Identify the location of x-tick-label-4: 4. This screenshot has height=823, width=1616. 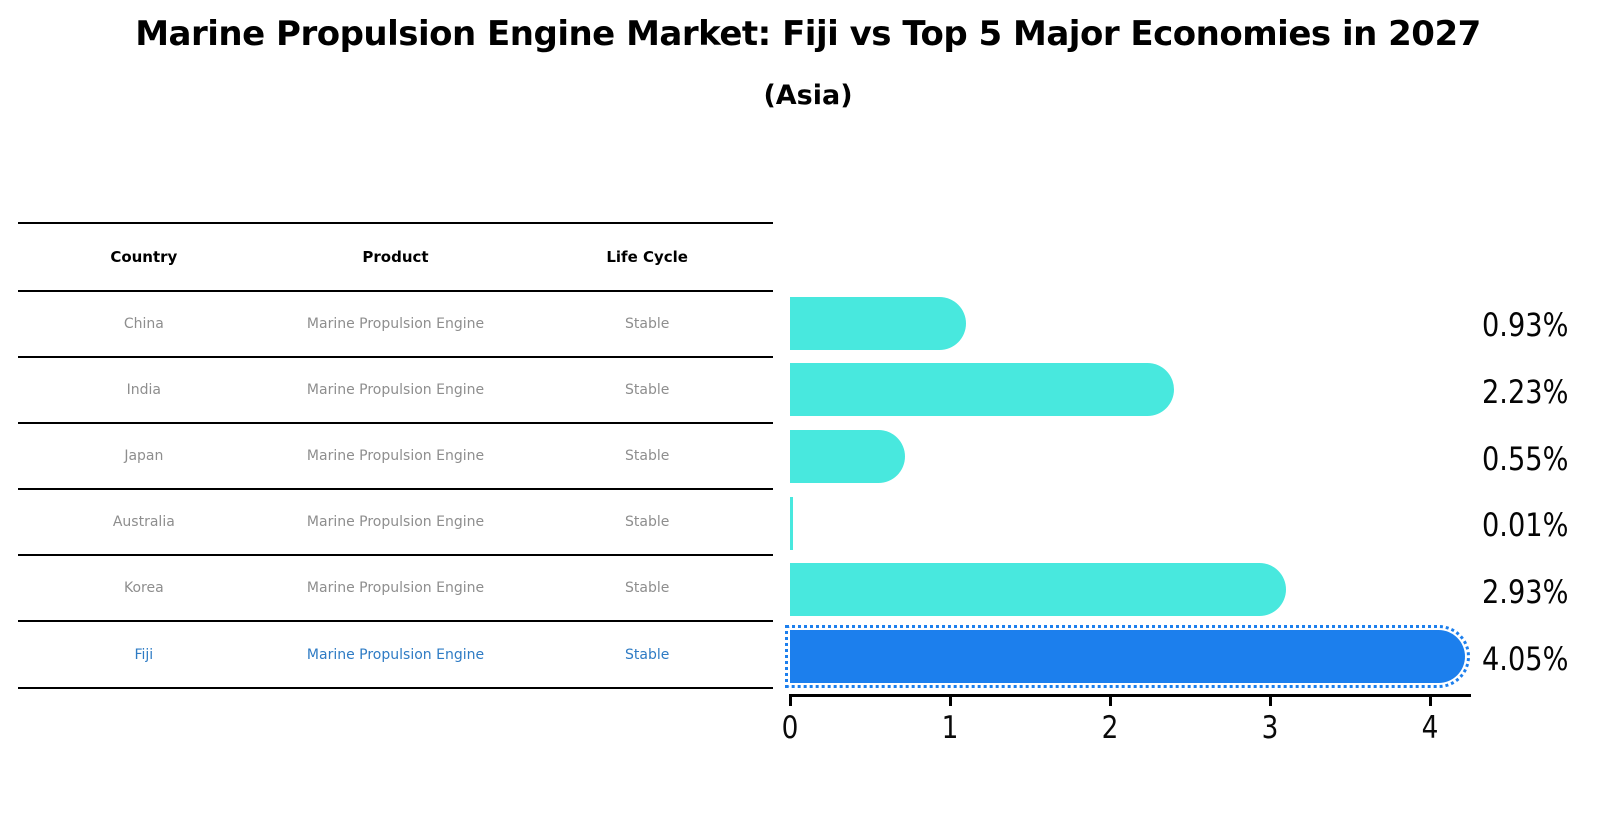
(1430, 728).